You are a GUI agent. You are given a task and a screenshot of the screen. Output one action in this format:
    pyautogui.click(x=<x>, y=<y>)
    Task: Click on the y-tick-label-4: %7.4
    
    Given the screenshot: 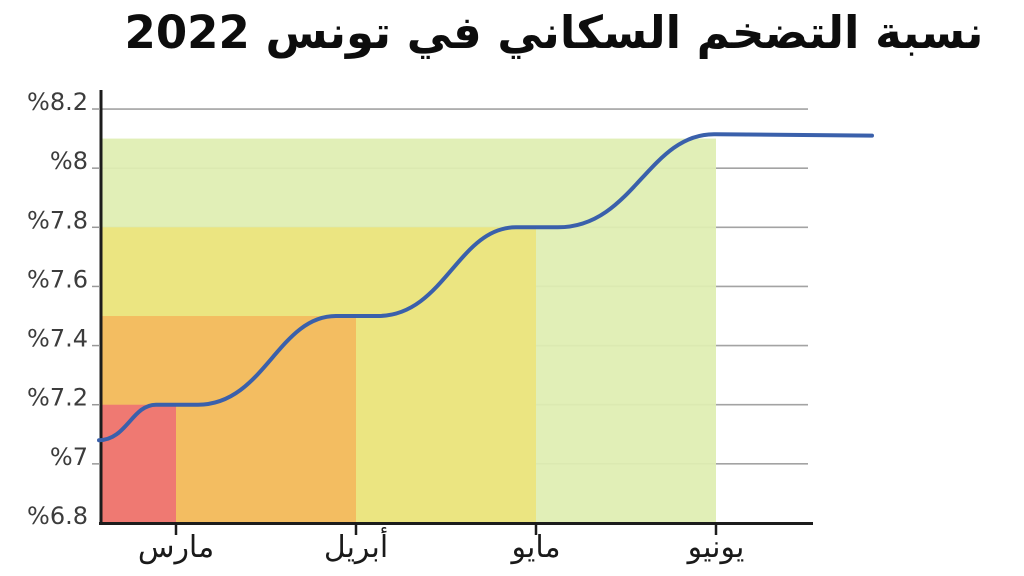 What is the action you would take?
    pyautogui.click(x=57, y=339)
    